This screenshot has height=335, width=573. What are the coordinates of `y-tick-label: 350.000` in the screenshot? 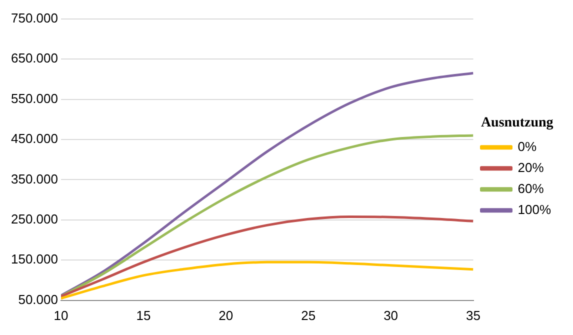 It's located at (34, 178).